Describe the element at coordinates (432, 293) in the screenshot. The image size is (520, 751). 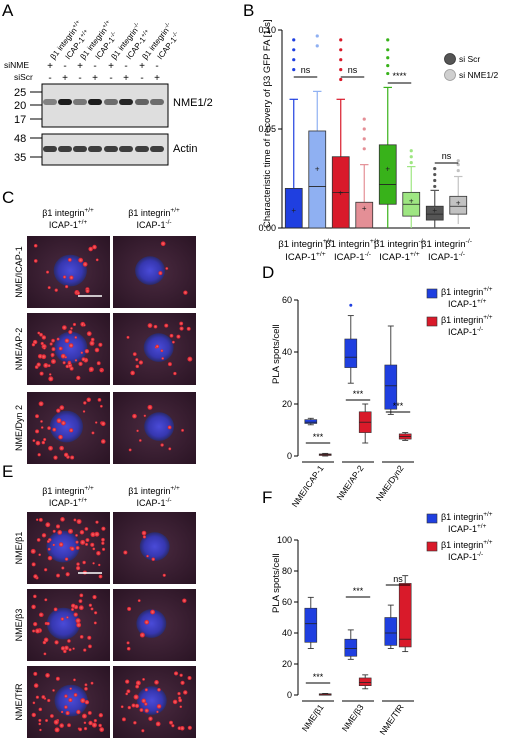
I see `legend-swatch` at that location.